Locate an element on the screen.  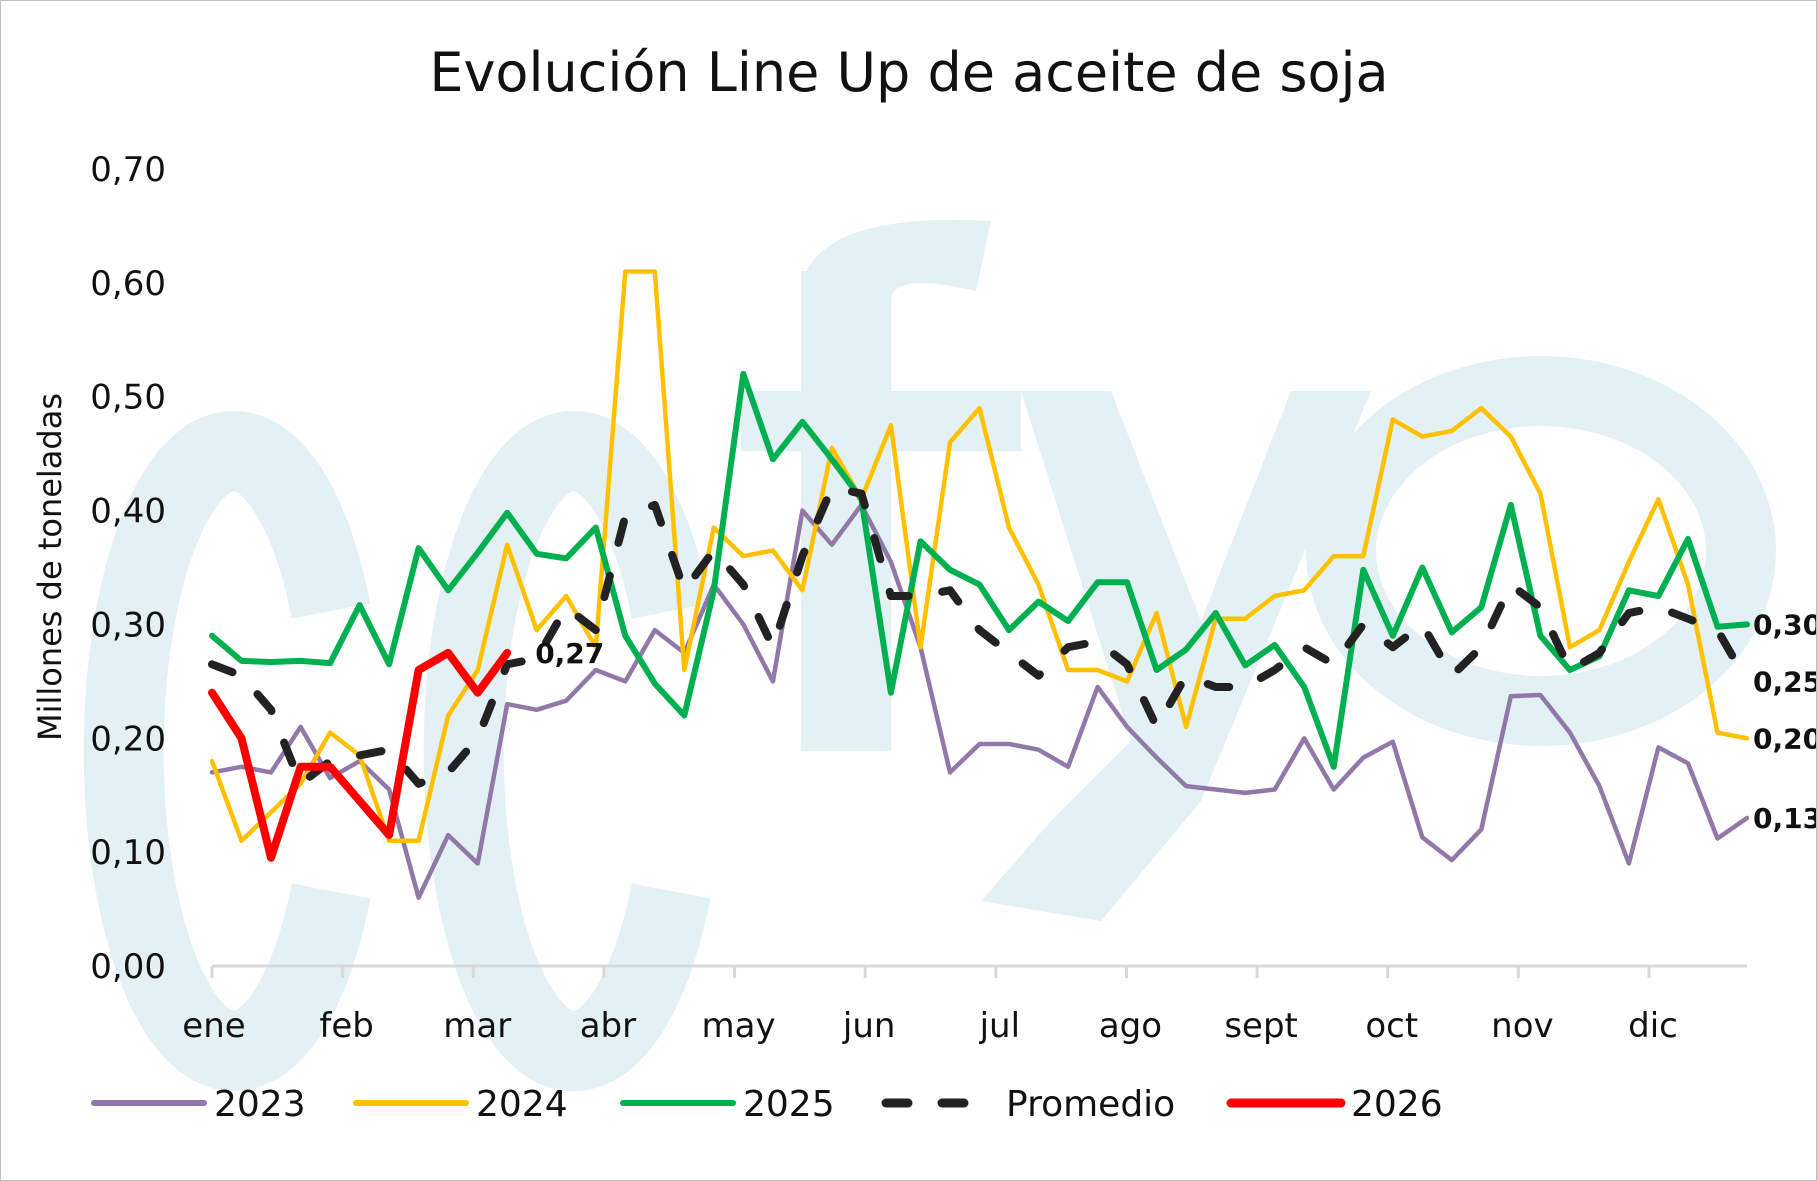
y-axis-label: Millones de toneladas is located at coordinates (50, 567).